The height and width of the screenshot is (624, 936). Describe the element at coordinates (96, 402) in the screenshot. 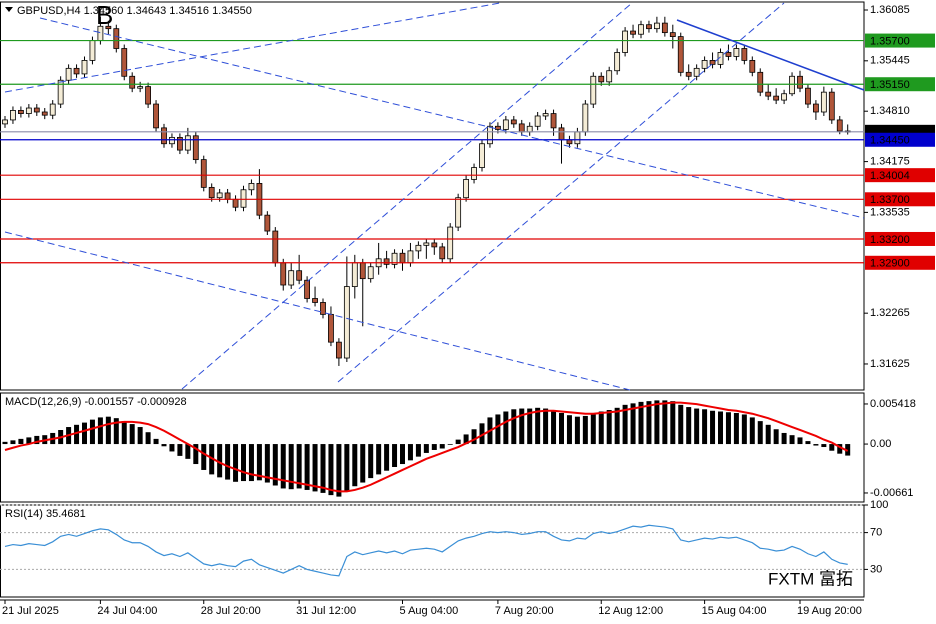

I see `panel-title: MACD(12,26,9) -0.001557 -0.000928` at that location.